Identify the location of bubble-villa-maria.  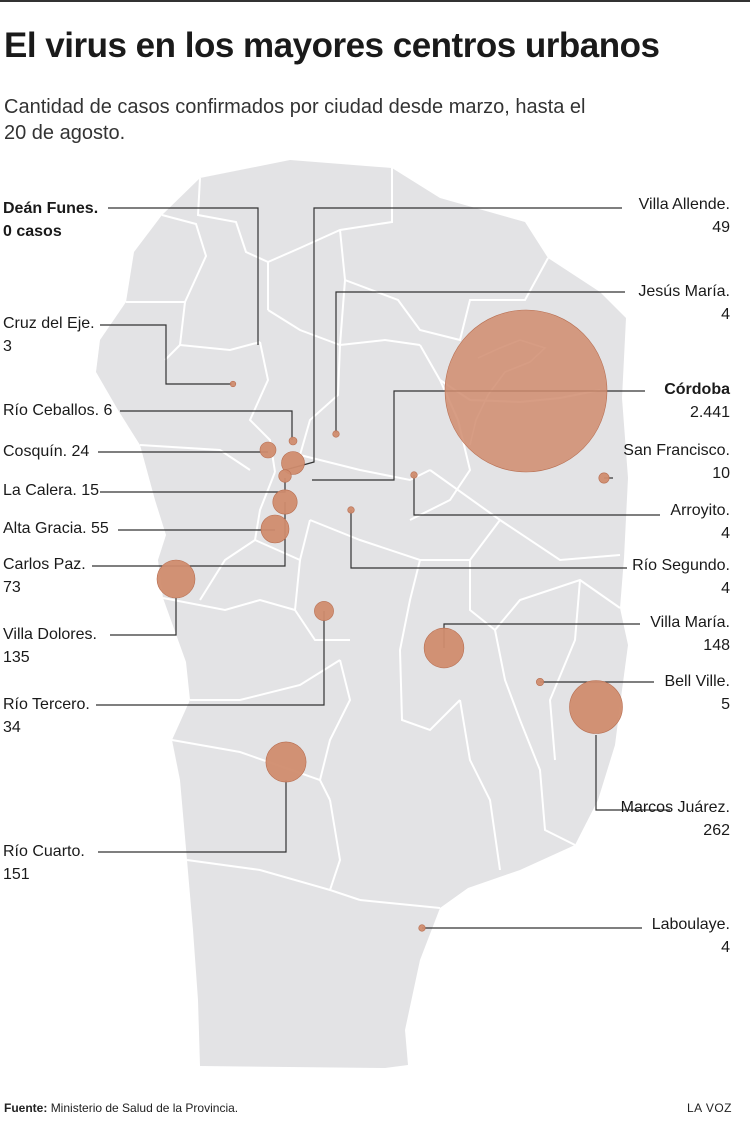
(444, 648).